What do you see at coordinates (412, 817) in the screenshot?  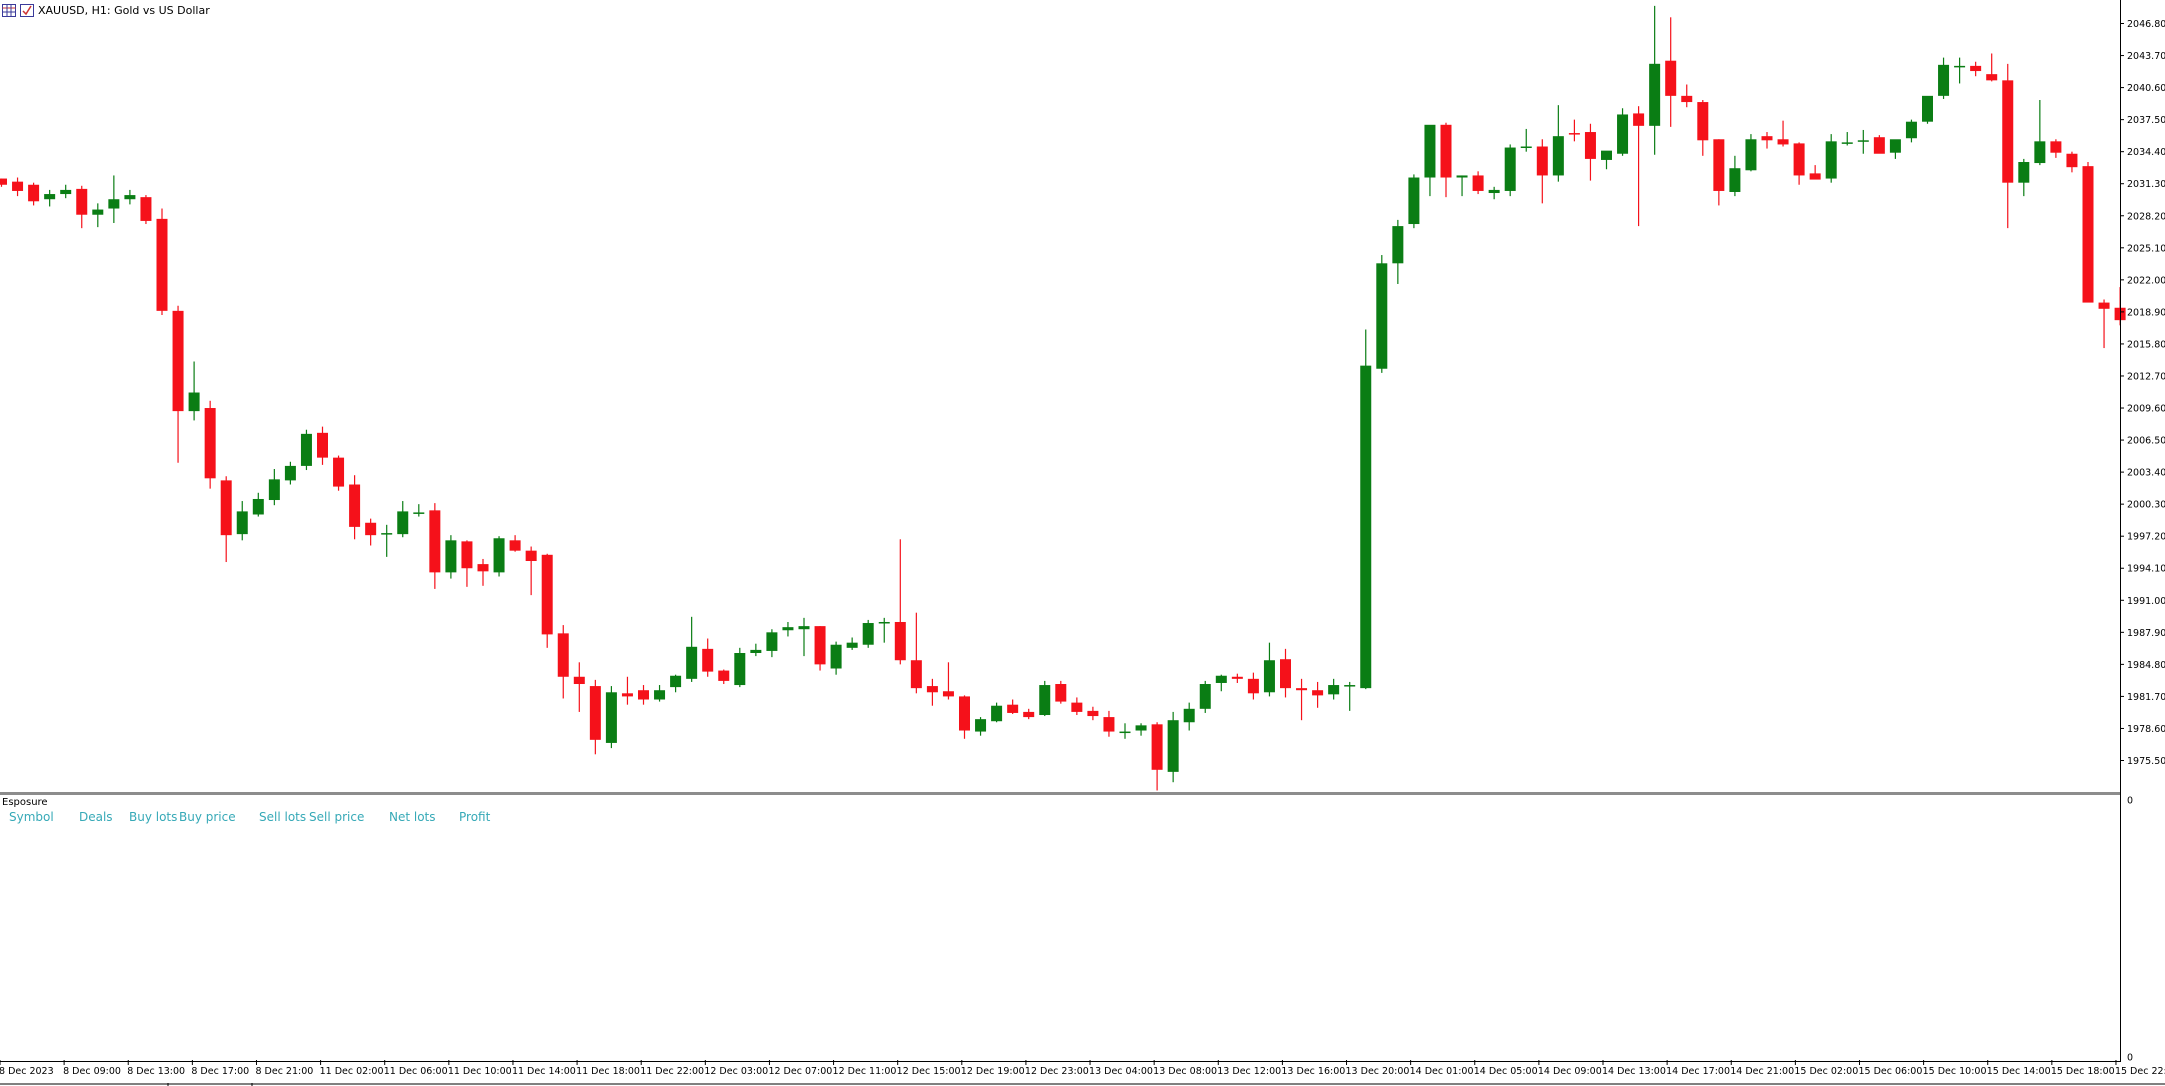 I see `column-net-lots: Net lots` at bounding box center [412, 817].